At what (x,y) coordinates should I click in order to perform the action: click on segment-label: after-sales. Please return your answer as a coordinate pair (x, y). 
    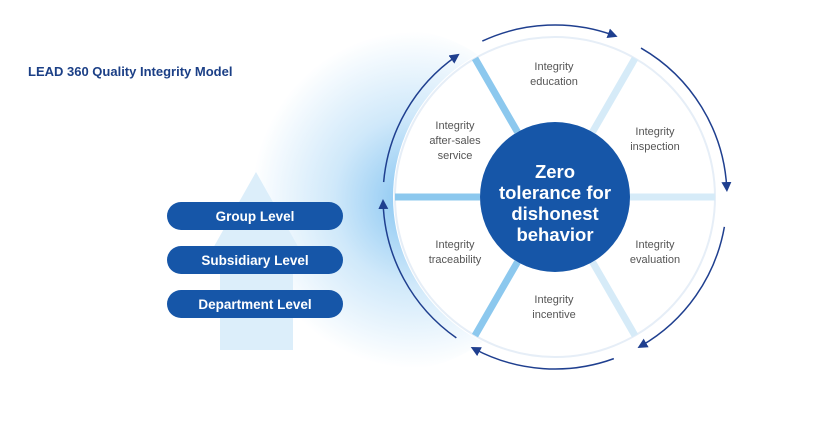
    Looking at the image, I should click on (455, 141).